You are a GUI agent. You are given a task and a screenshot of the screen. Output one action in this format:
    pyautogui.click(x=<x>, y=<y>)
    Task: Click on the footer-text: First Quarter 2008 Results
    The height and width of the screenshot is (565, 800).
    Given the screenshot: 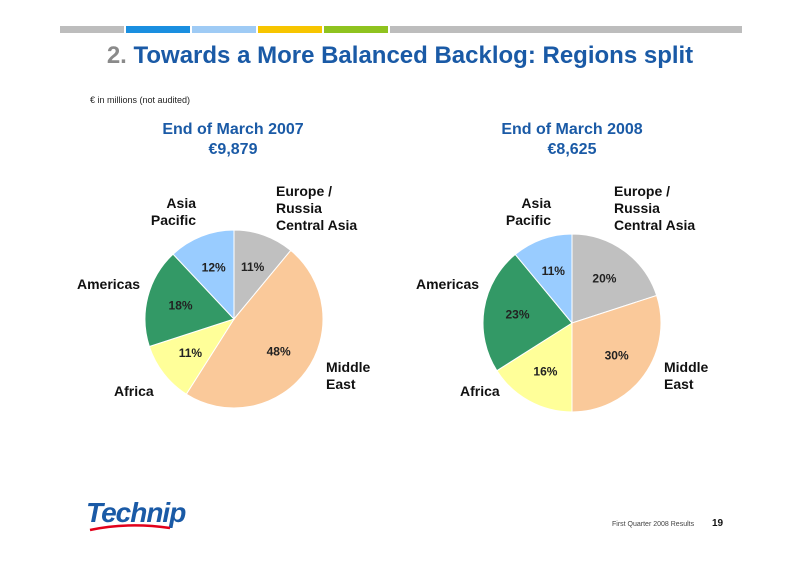 What is the action you would take?
    pyautogui.click(x=653, y=524)
    